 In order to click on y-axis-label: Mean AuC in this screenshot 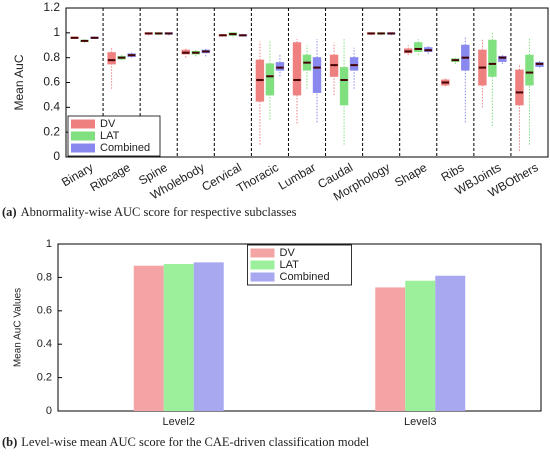, I will do `click(19, 82)`.